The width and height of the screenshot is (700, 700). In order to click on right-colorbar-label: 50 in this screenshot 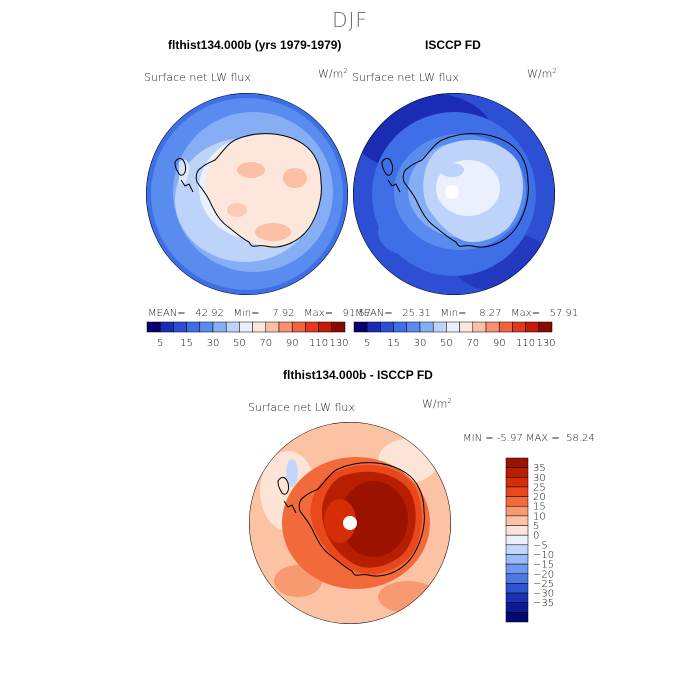, I will do `click(446, 343)`.